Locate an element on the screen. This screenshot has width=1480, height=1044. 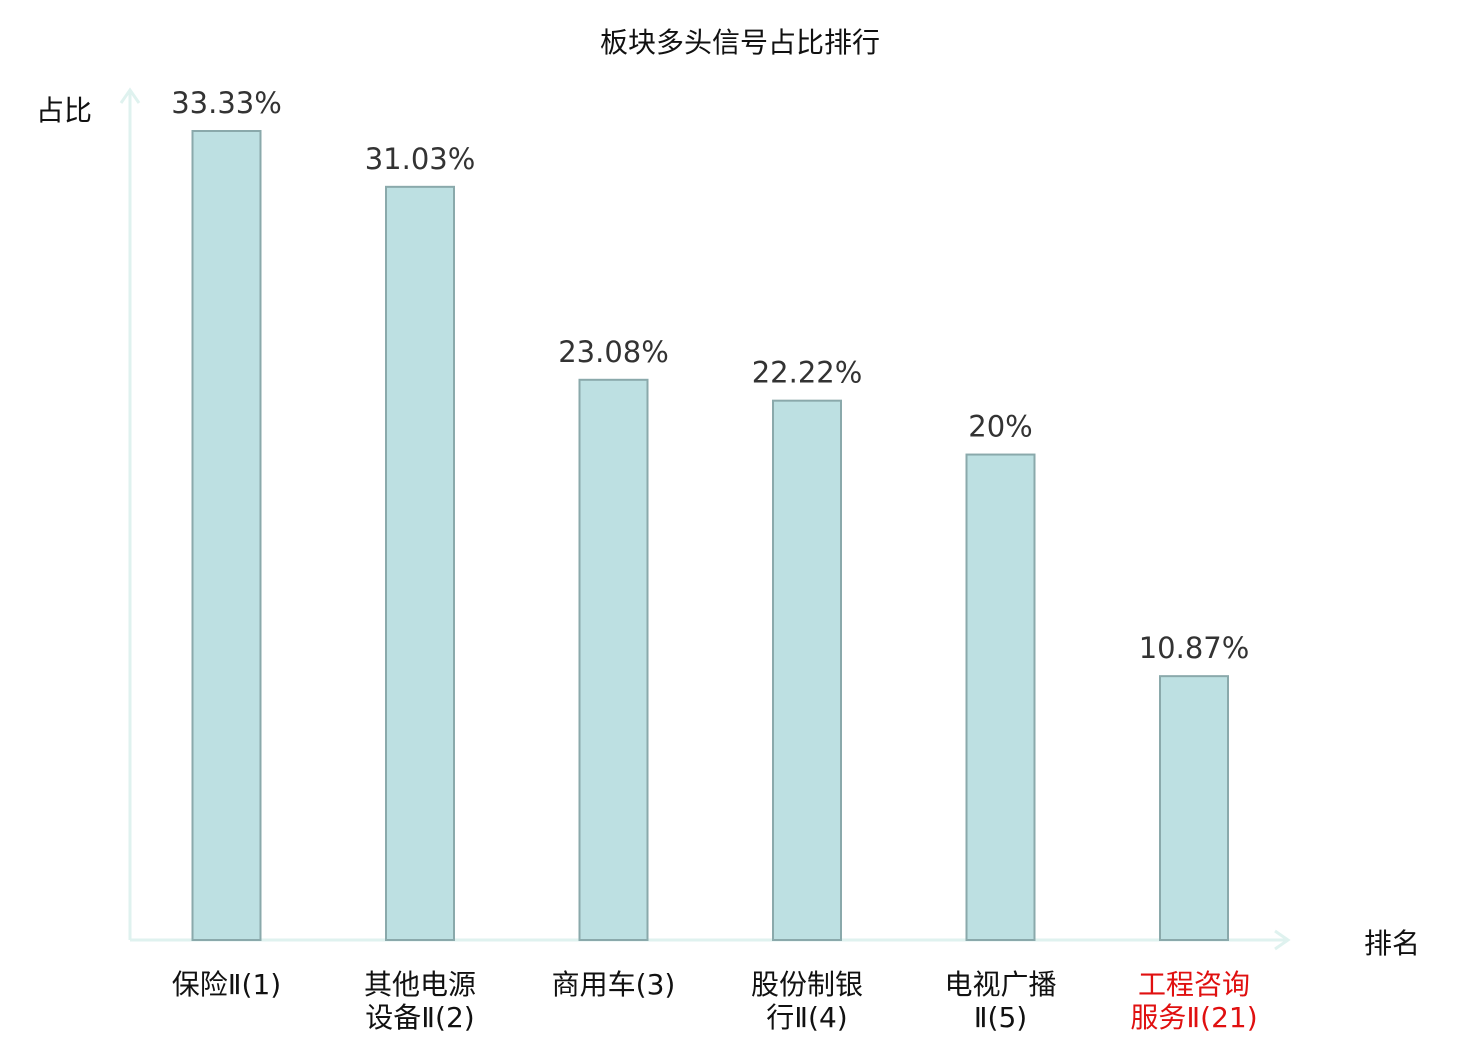
bar-value-label: 22.22% is located at coordinates (807, 373).